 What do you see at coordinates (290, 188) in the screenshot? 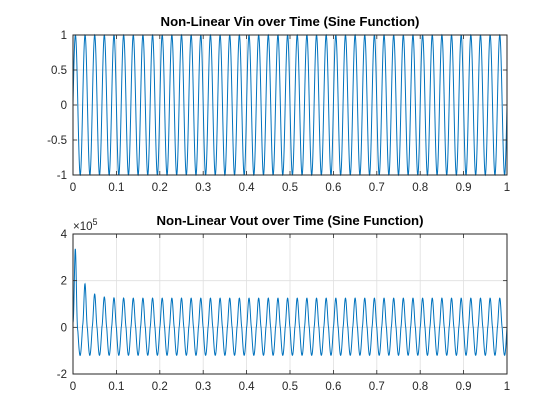
I see `vin-x-tick-label: 0.5` at bounding box center [290, 188].